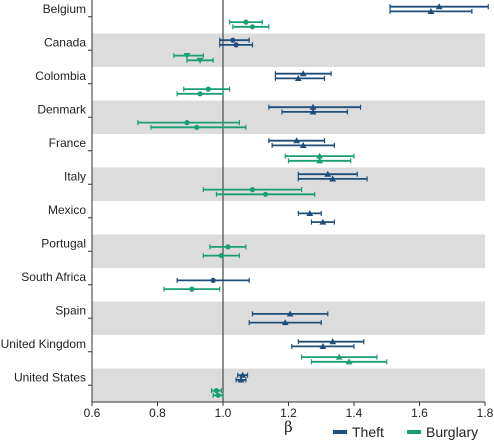 This screenshot has width=494, height=442. I want to click on country-label: Colombia, so click(60, 76).